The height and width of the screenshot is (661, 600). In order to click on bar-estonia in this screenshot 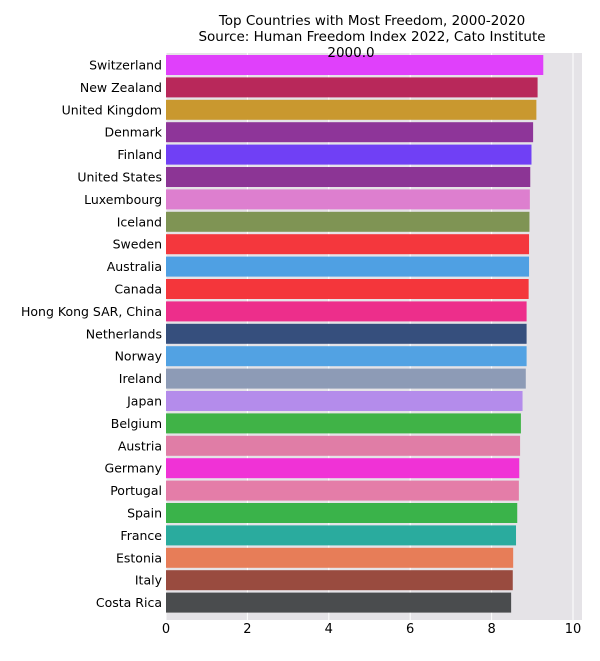, I will do `click(340, 557)`.